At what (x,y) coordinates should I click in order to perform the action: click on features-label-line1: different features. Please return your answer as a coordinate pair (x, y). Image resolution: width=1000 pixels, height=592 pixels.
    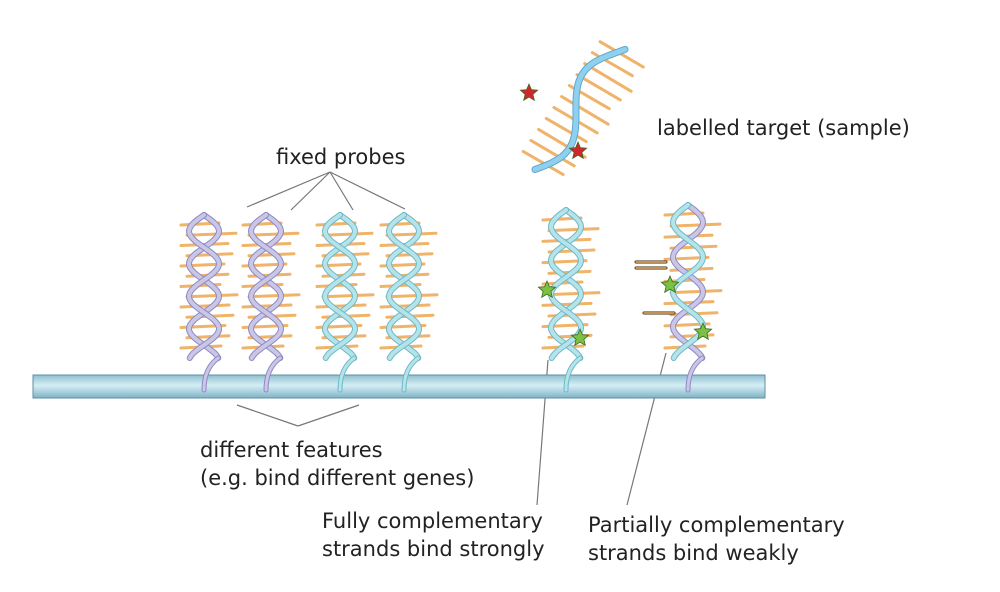
    Looking at the image, I should click on (291, 450).